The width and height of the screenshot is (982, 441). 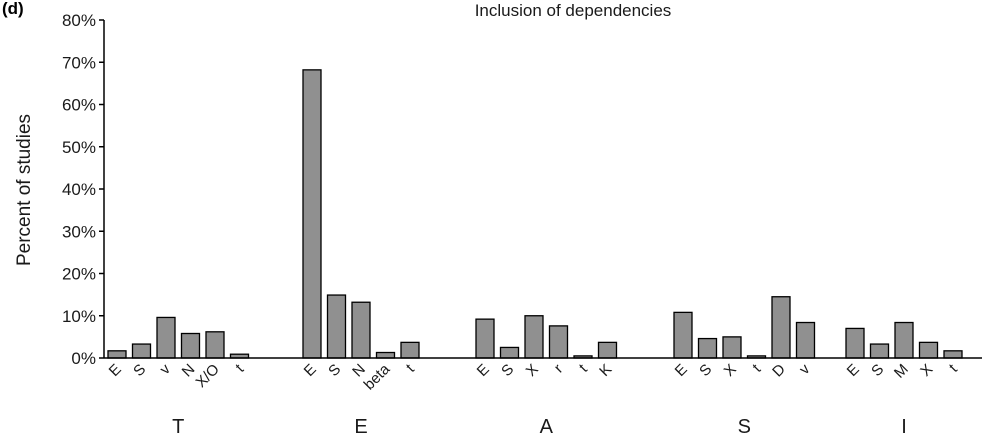 What do you see at coordinates (13, 9) in the screenshot?
I see `panel-label: (d)` at bounding box center [13, 9].